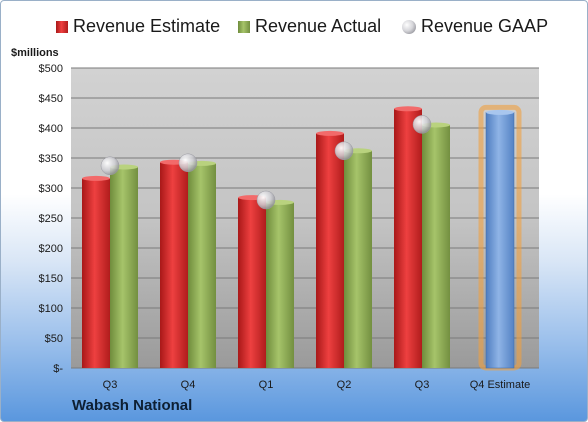 This screenshot has height=422, width=588. I want to click on x-tick-label: Q2, so click(344, 385).